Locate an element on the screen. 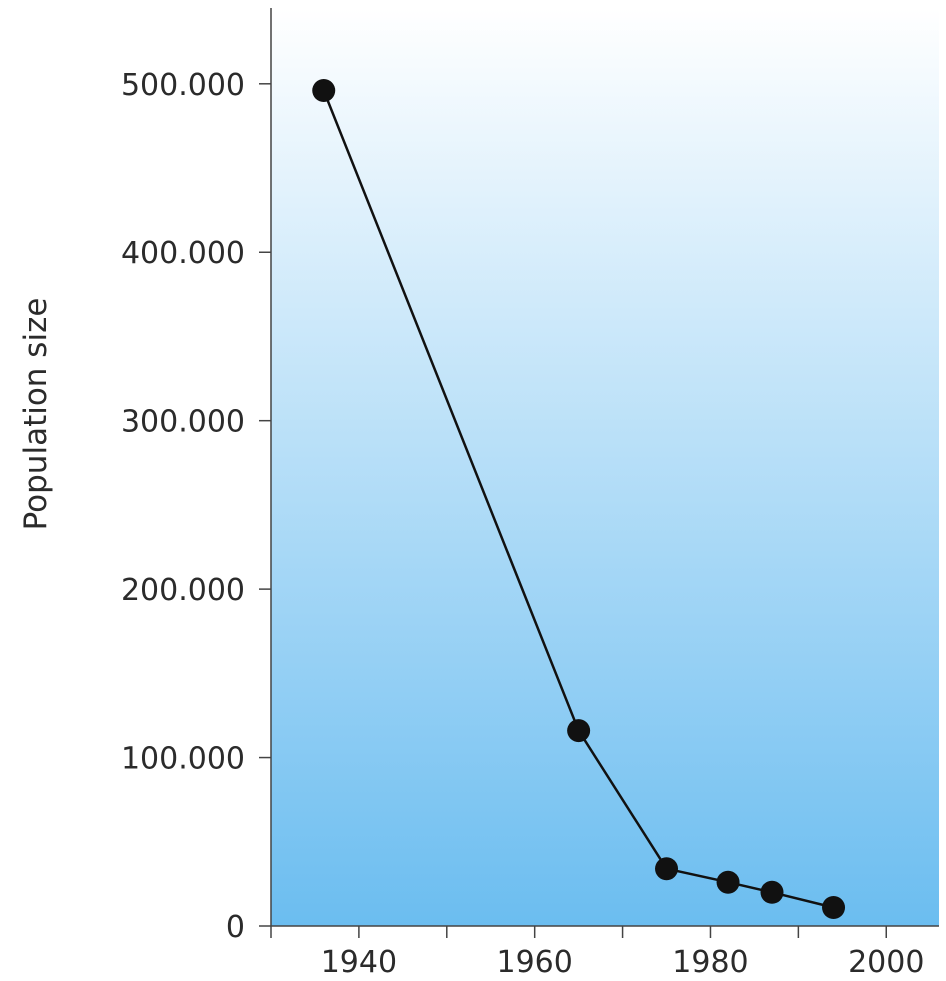  y-tick-label: 0 is located at coordinates (235, 927).